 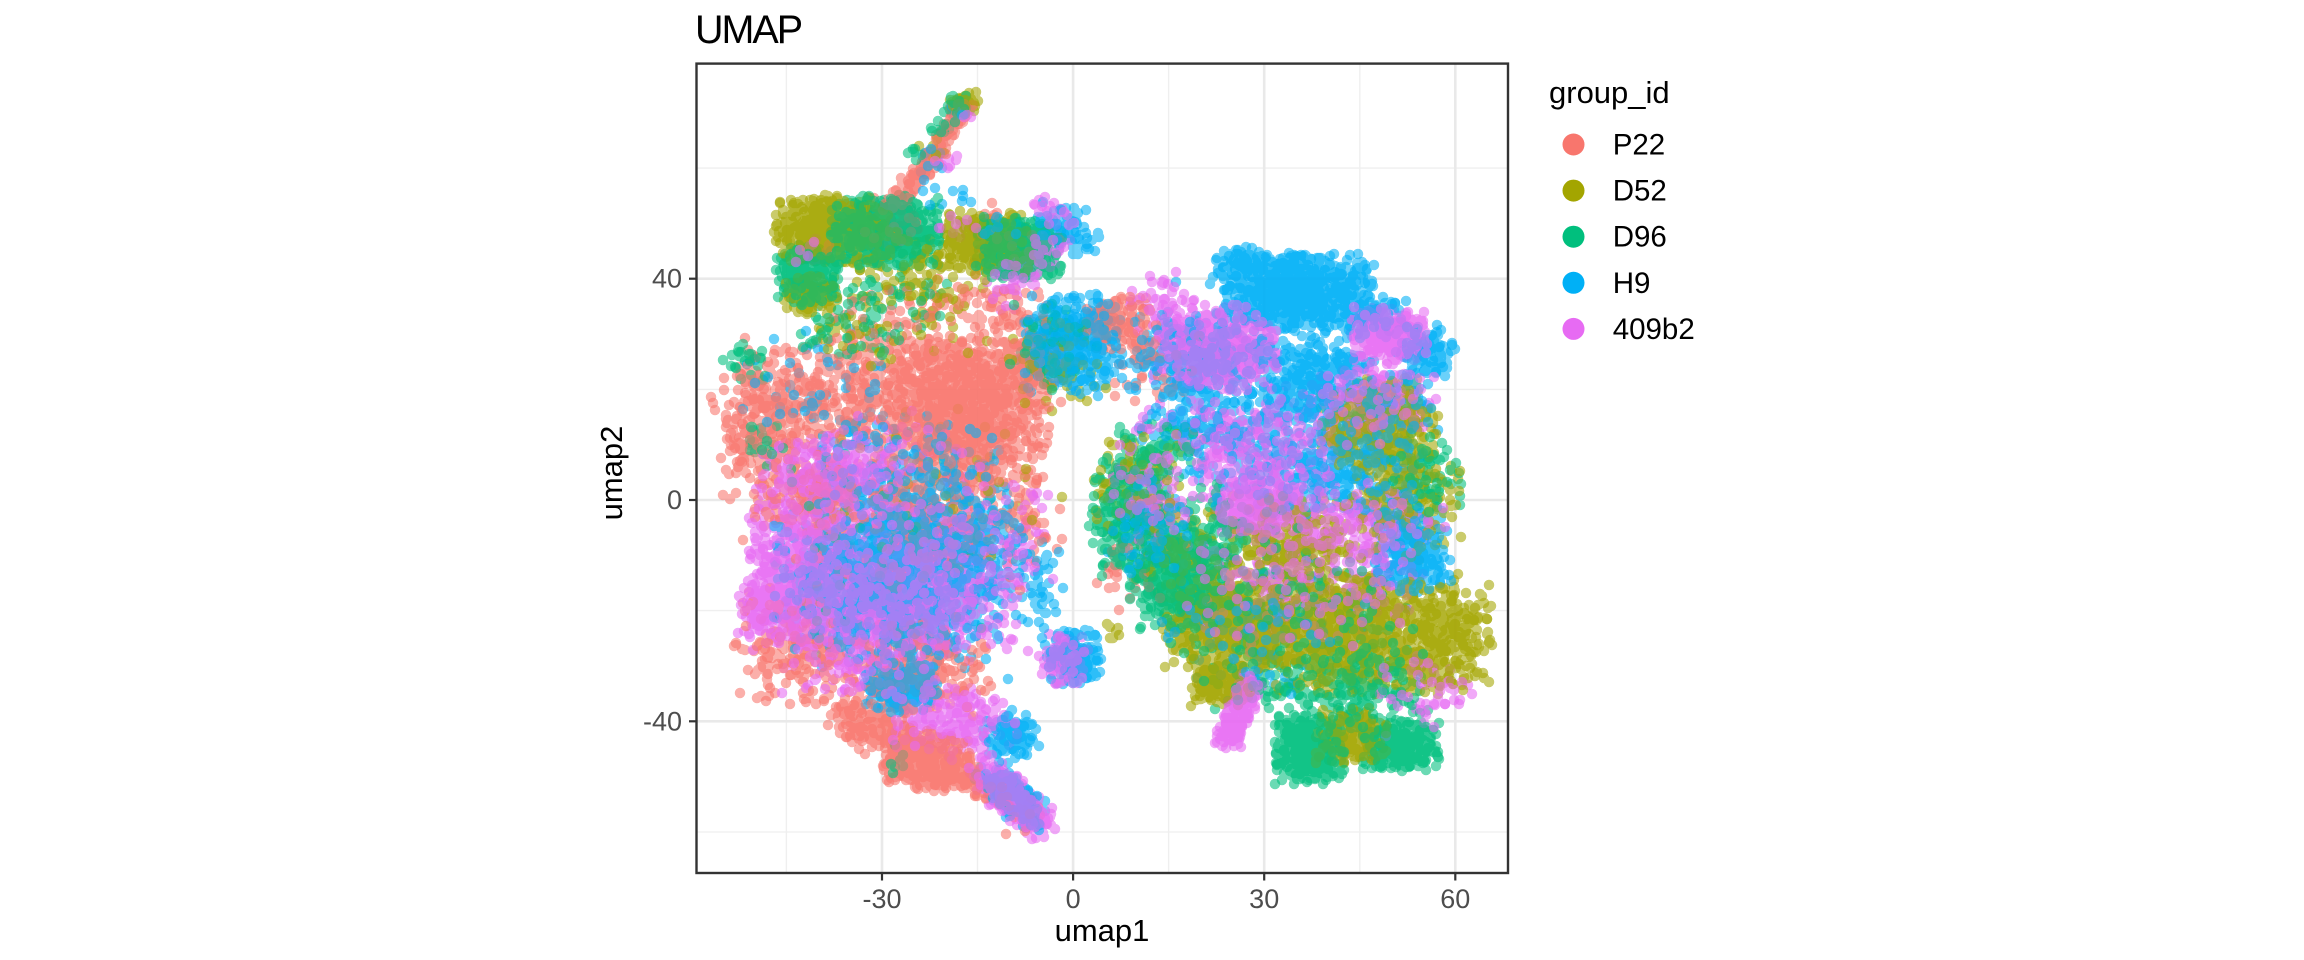 I want to click on svg-text: UMAP, so click(x=748, y=30).